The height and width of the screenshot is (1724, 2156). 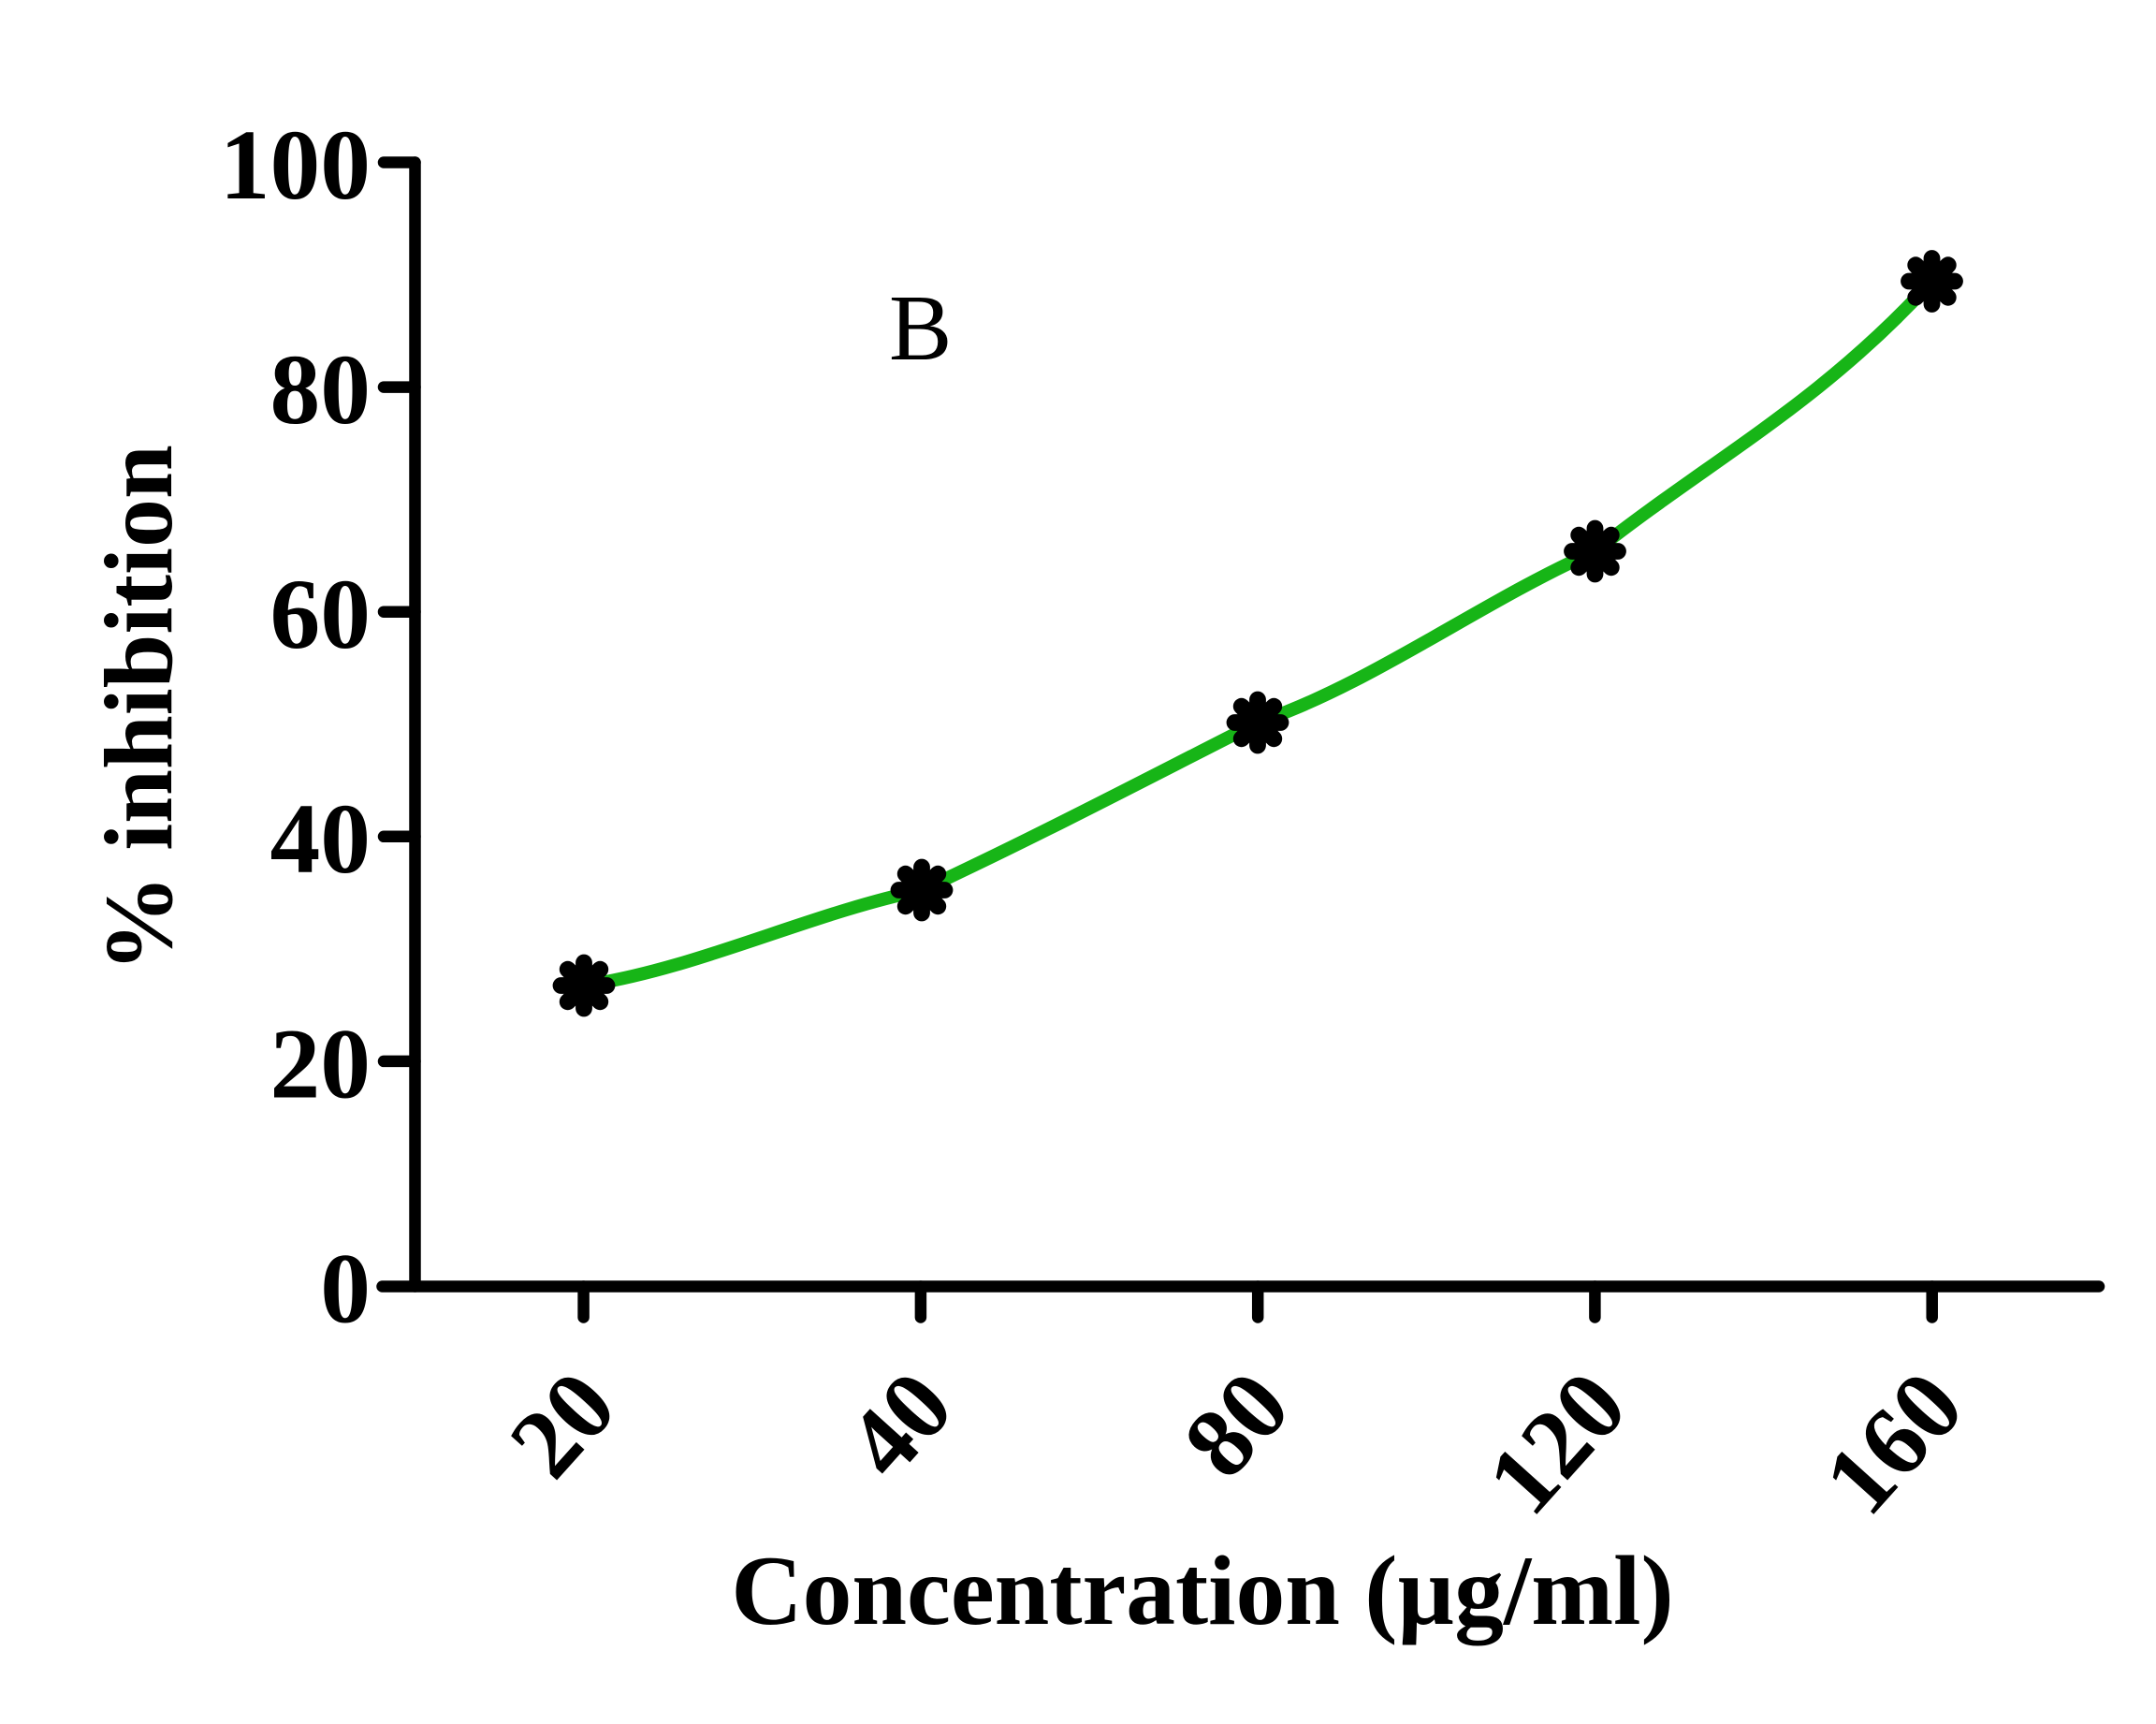 What do you see at coordinates (139, 708) in the screenshot?
I see `svg-text: % inhibition` at bounding box center [139, 708].